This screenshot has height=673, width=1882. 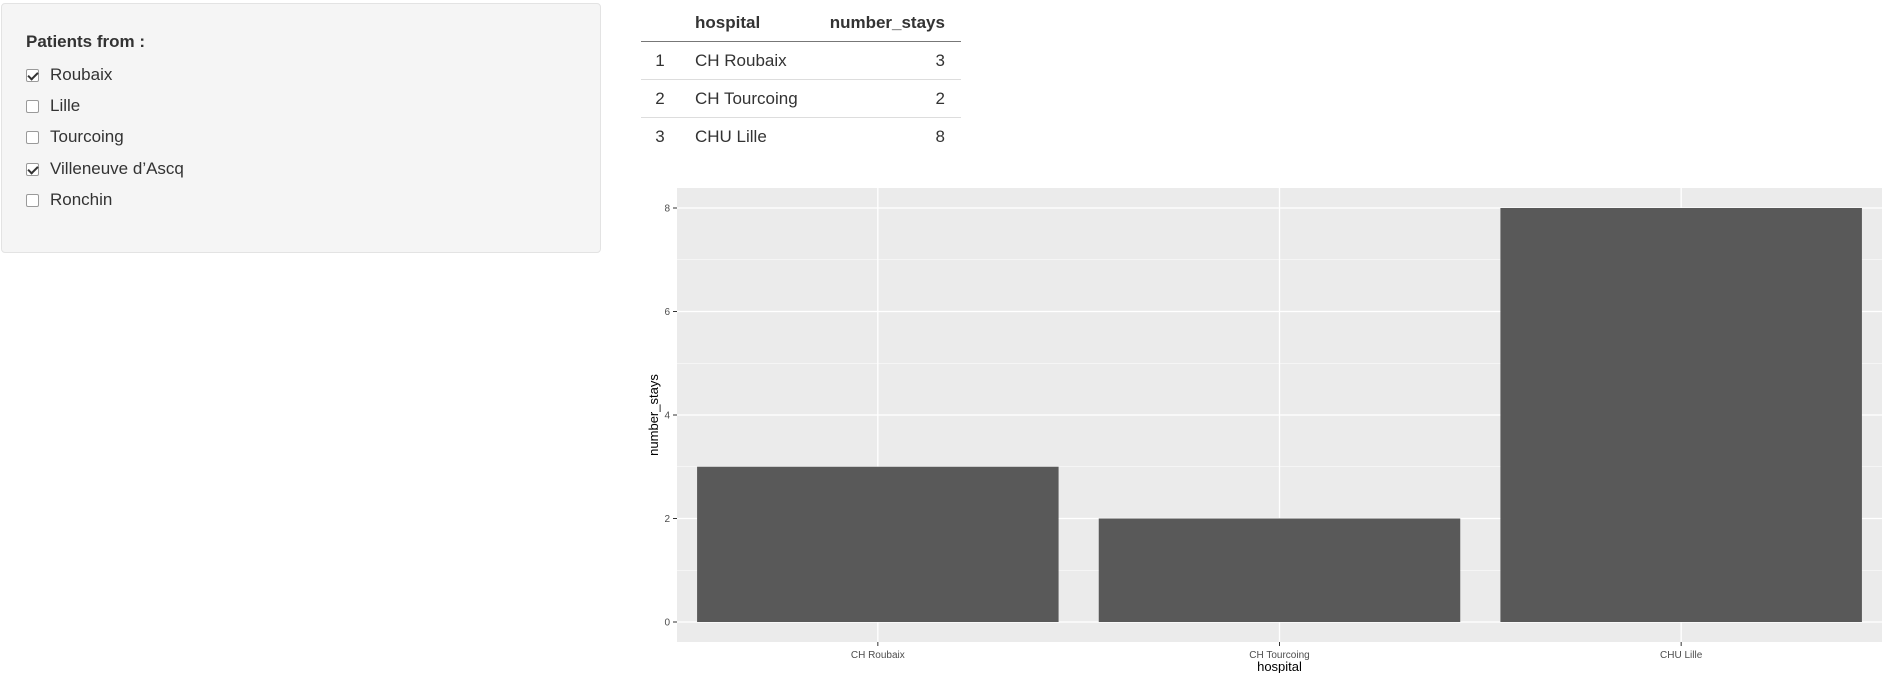 What do you see at coordinates (667, 312) in the screenshot?
I see `y-tick-label: 6` at bounding box center [667, 312].